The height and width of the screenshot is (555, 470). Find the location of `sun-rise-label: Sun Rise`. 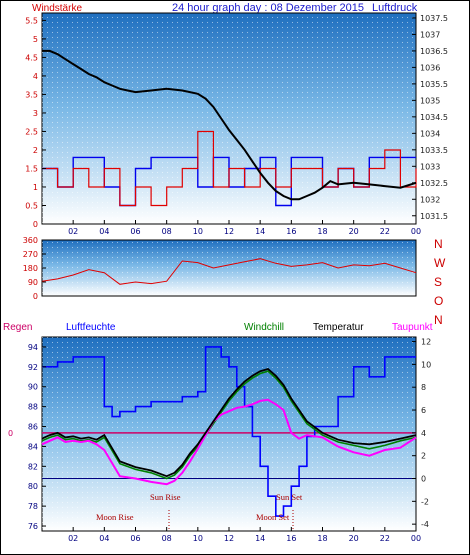

sun-rise-label: Sun Rise is located at coordinates (165, 497).